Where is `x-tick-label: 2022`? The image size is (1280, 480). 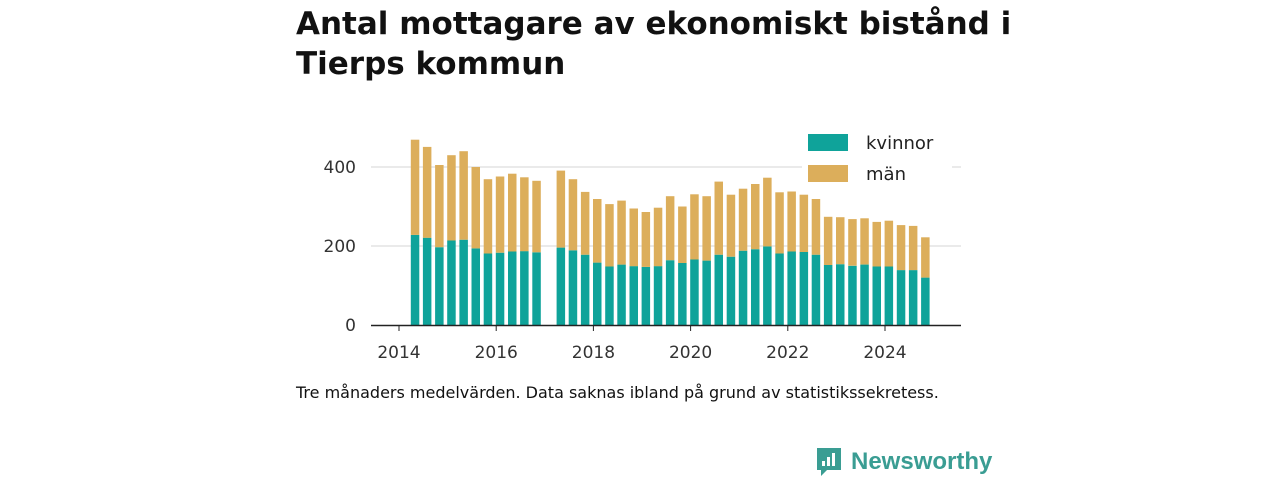
x-tick-label: 2022 is located at coordinates (787, 353).